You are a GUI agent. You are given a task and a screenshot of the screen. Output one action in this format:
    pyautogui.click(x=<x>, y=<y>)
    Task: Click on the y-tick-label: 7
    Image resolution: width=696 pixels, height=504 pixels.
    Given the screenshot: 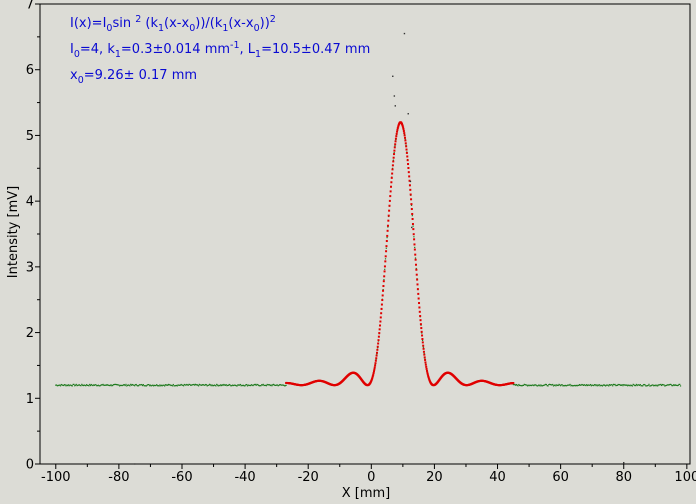 What is the action you would take?
    pyautogui.click(x=30, y=6)
    